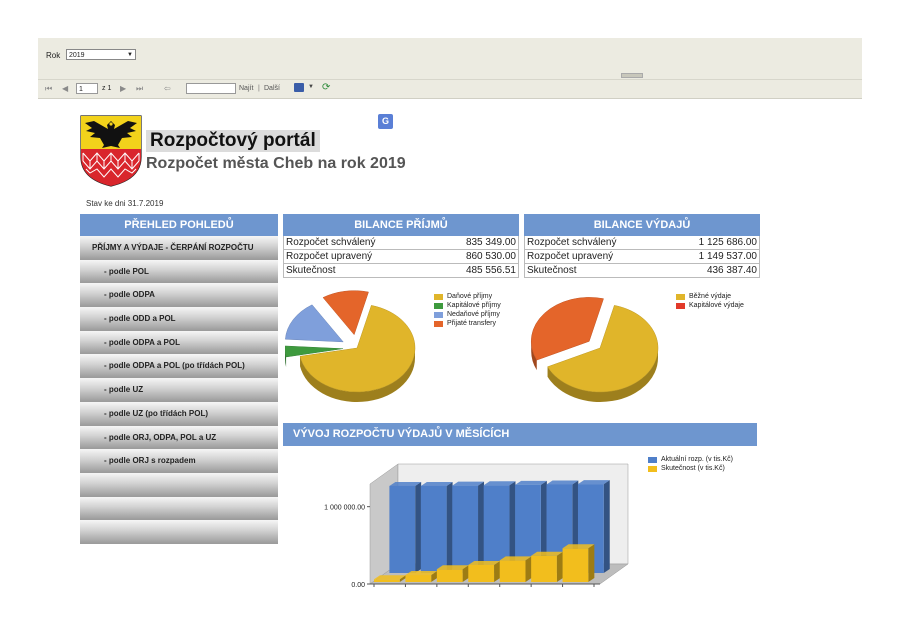  Describe the element at coordinates (710, 296) in the screenshot. I see `legend-item: Běžné výdaje` at that location.